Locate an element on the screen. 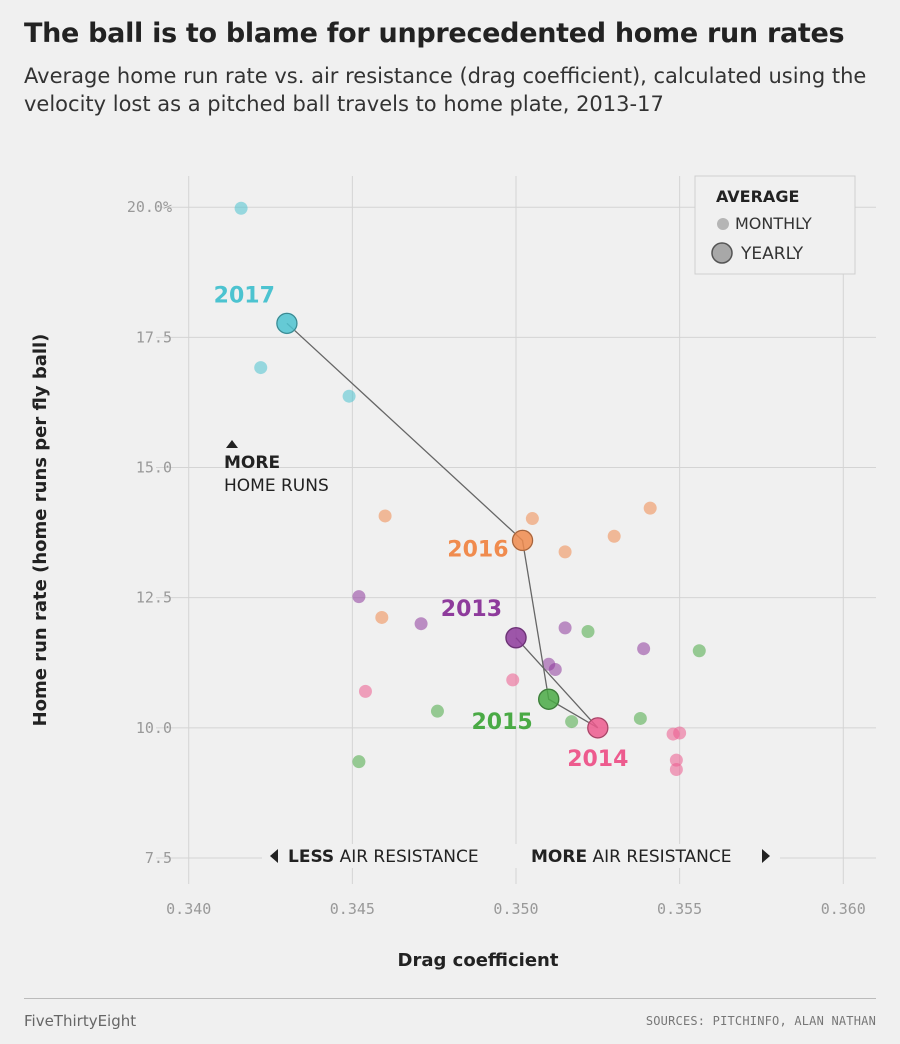 The height and width of the screenshot is (1044, 900). year-label-2016: 2016 is located at coordinates (477, 549).